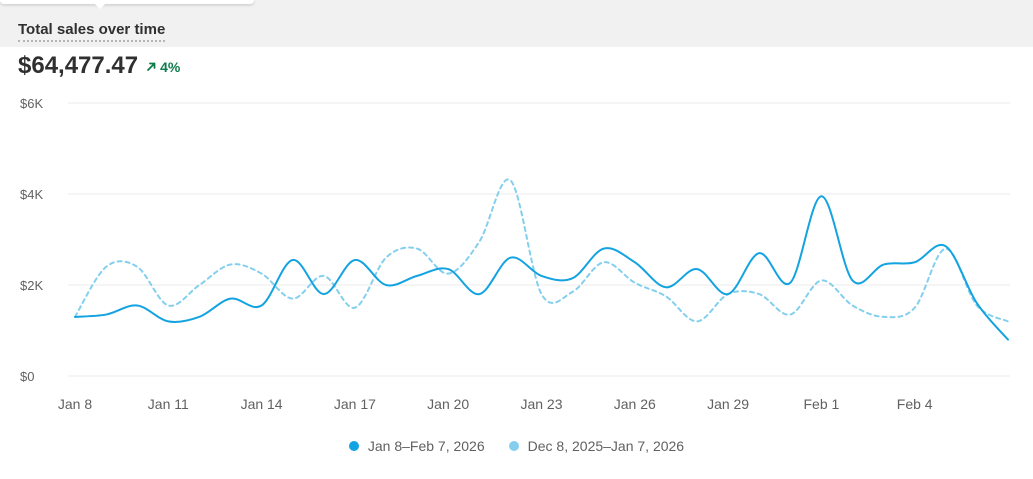 The height and width of the screenshot is (479, 1033). Describe the element at coordinates (31, 103) in the screenshot. I see `y-tick-label: $6K` at that location.